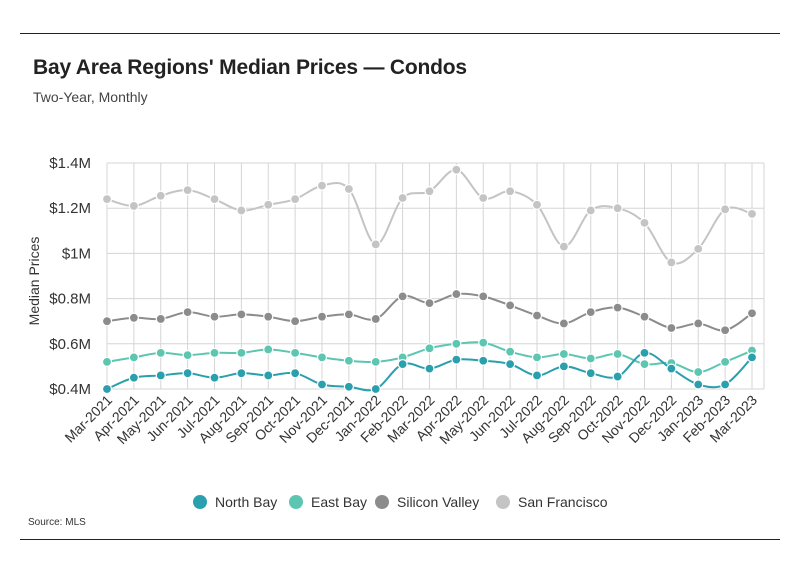 This screenshot has height=575, width=801. I want to click on top-rule, so click(400, 33).